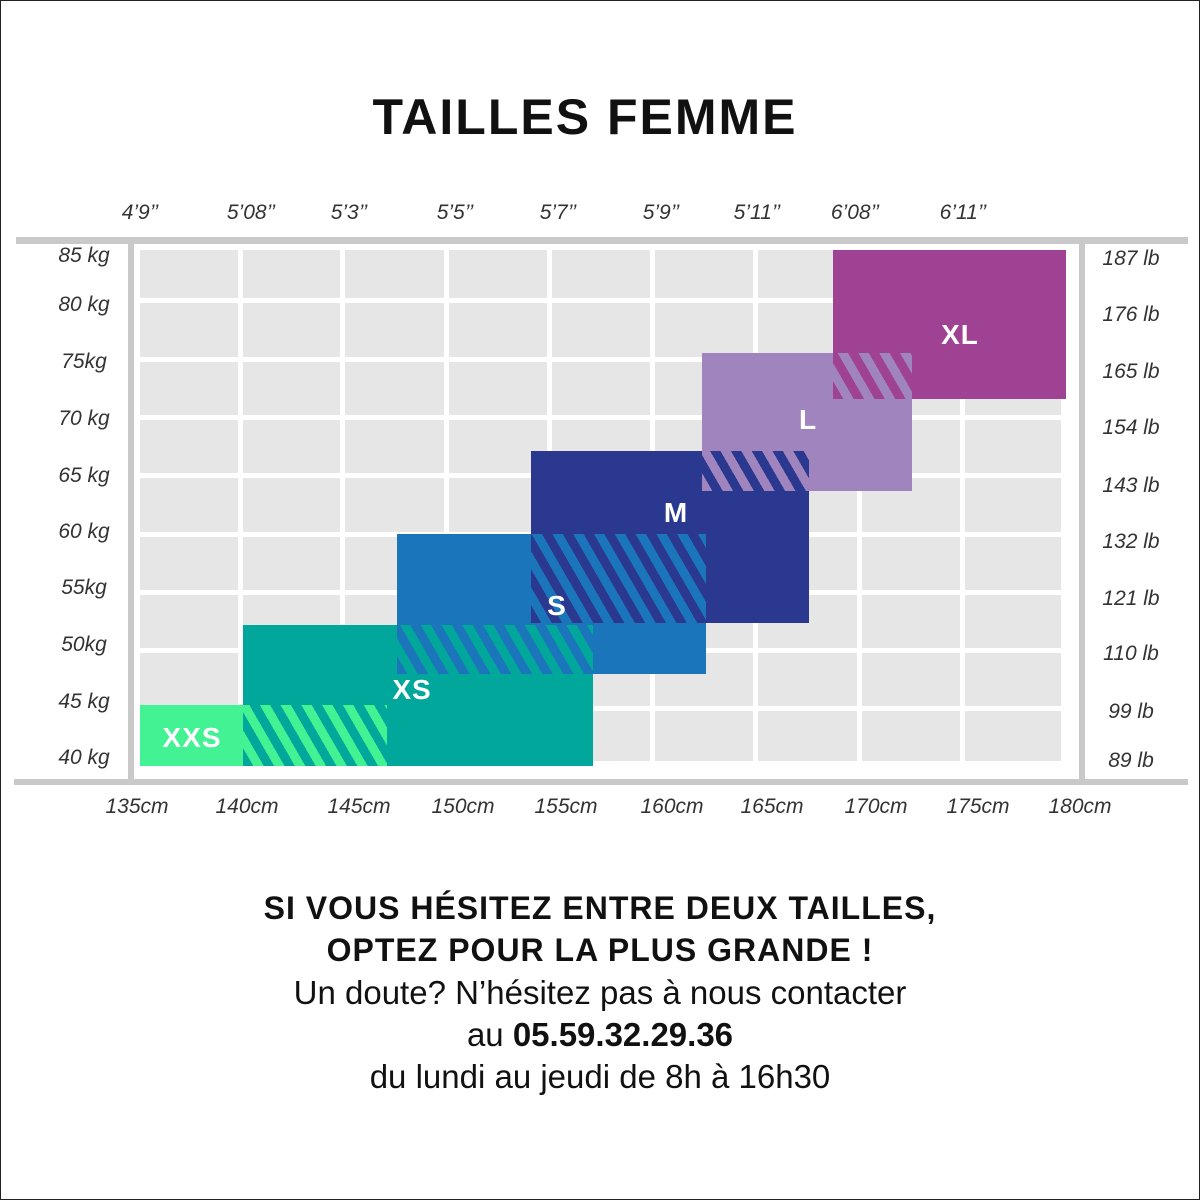  I want to click on x-tick-bottom-label: 135cm, so click(137, 806).